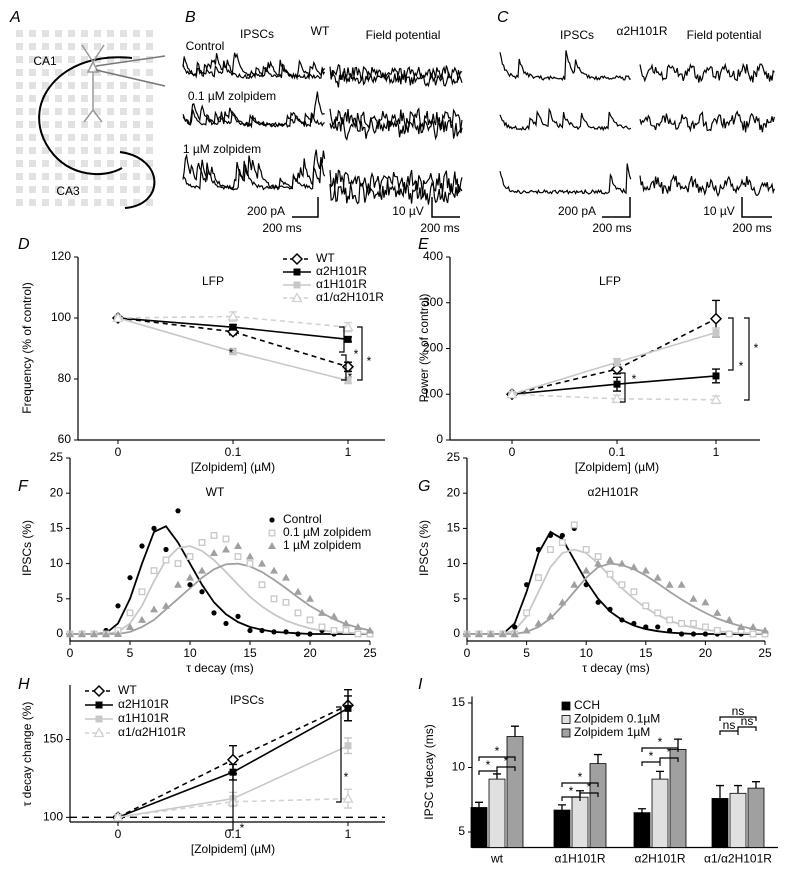  What do you see at coordinates (61, 317) in the screenshot?
I see `y-tick-label: 100` at bounding box center [61, 317].